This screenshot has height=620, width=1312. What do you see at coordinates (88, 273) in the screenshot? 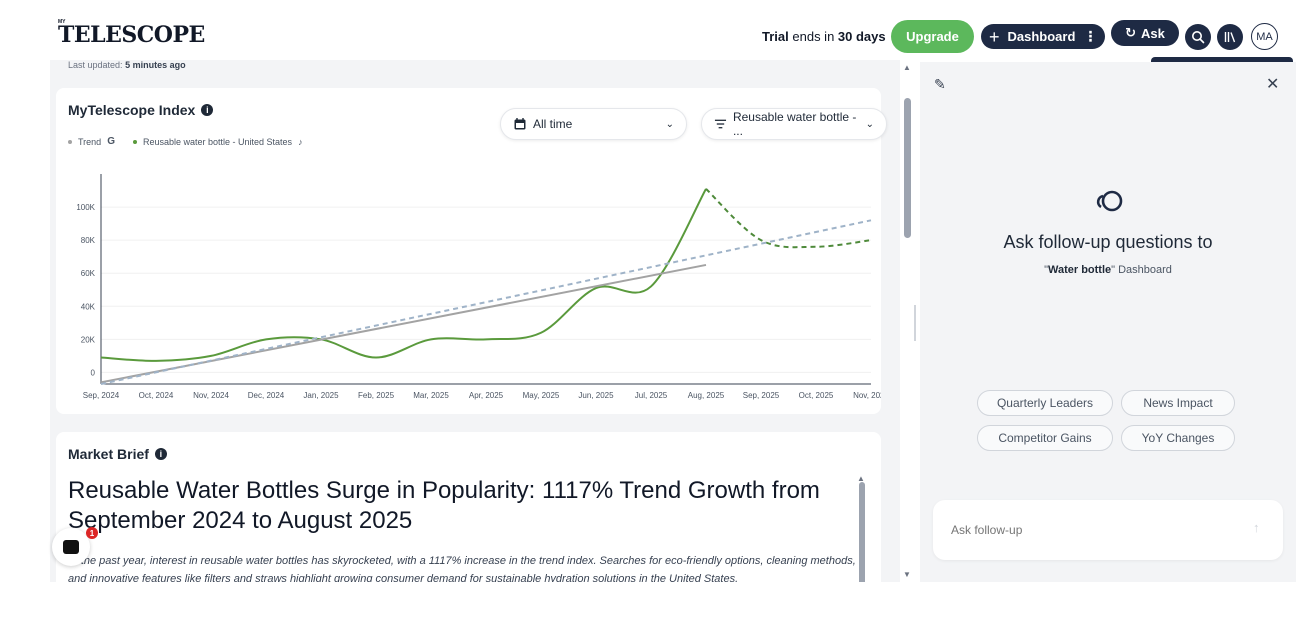
I see `y-tick-label: 60K` at bounding box center [88, 273].